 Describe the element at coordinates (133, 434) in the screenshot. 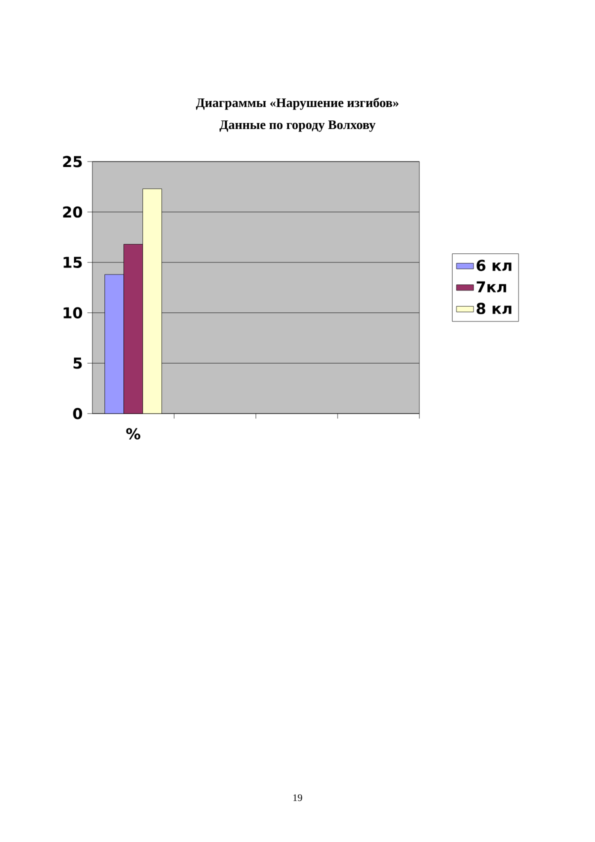

I see `x-tick-label: %` at that location.